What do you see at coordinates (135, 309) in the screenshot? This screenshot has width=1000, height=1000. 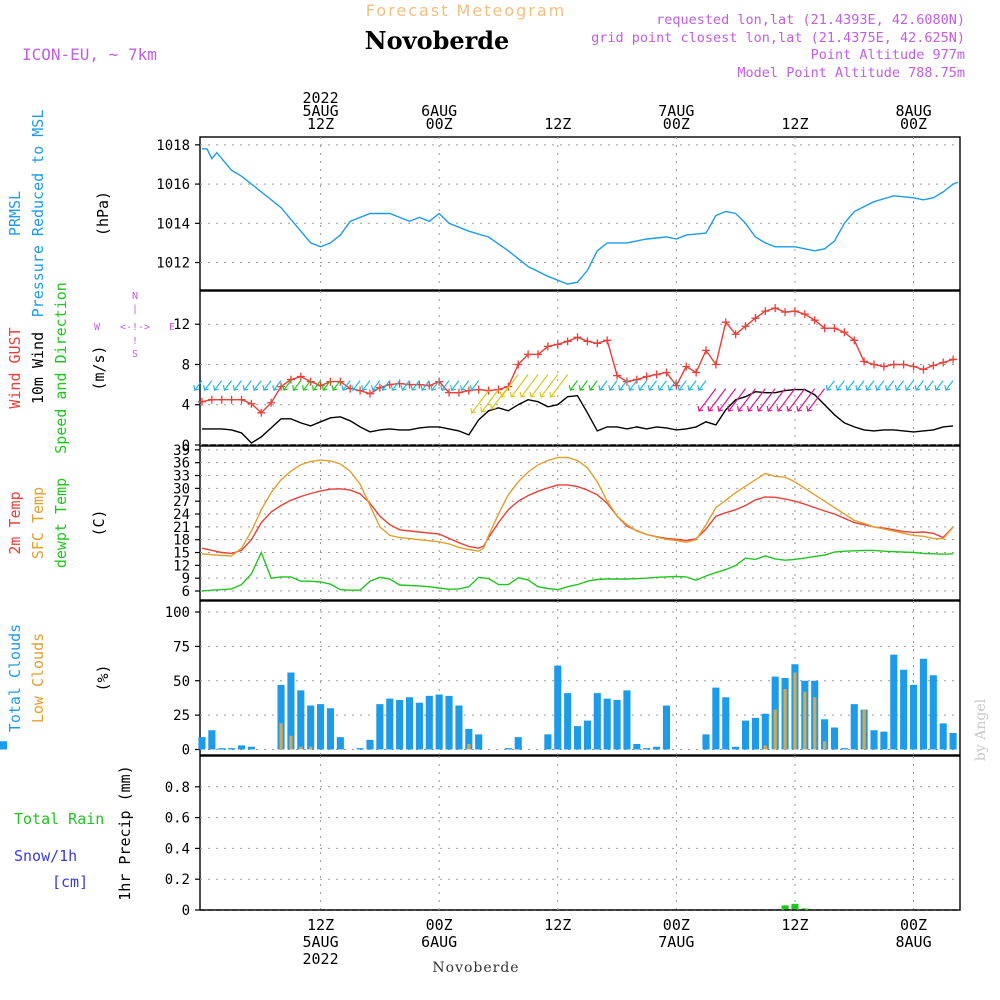 I see `compass-vertical: |` at bounding box center [135, 309].